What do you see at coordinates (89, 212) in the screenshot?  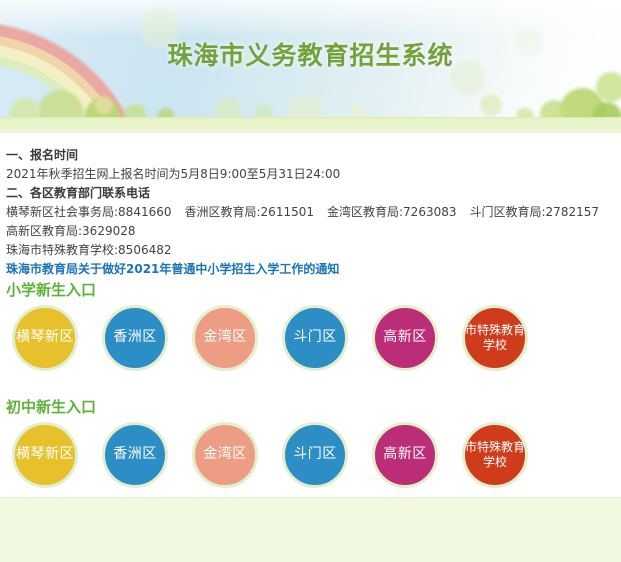 I see `contact-hengqin: 横琴新区社会事务局:8841660` at bounding box center [89, 212].